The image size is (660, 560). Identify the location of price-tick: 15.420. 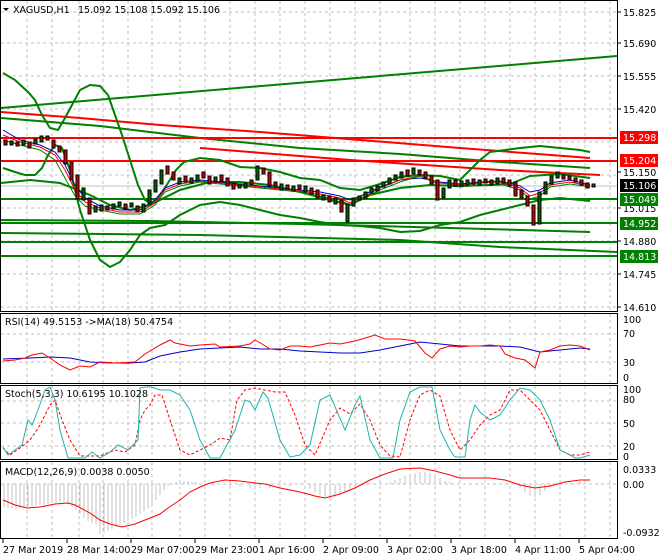
(639, 110).